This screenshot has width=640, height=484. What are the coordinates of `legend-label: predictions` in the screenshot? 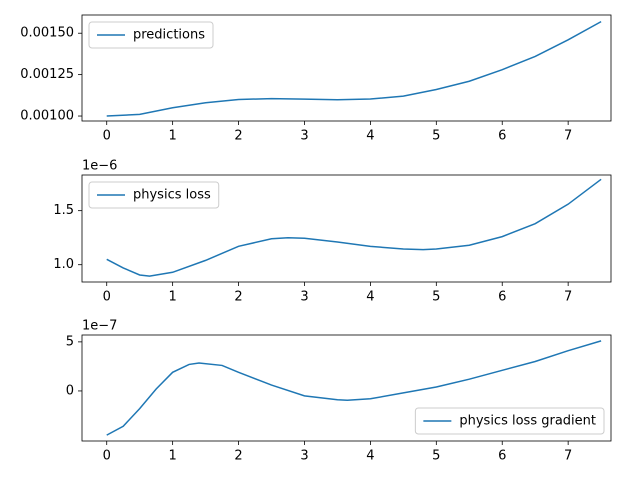 It's located at (169, 35).